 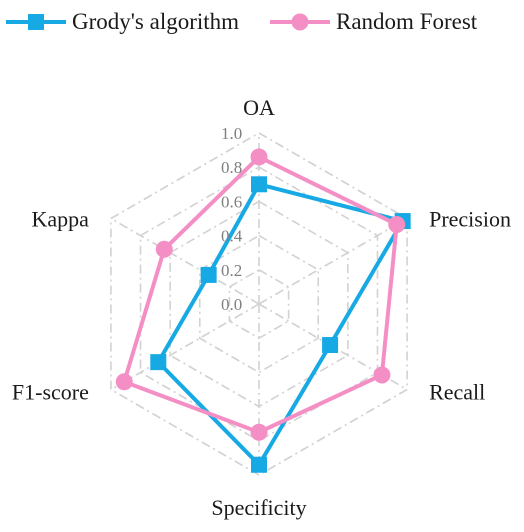 What do you see at coordinates (231, 167) in the screenshot?
I see `tick-label: 0.8` at bounding box center [231, 167].